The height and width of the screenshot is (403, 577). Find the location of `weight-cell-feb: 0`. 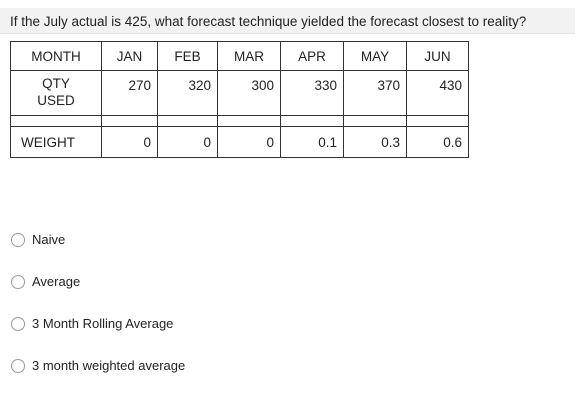

weight-cell-feb: 0 is located at coordinates (187, 142).